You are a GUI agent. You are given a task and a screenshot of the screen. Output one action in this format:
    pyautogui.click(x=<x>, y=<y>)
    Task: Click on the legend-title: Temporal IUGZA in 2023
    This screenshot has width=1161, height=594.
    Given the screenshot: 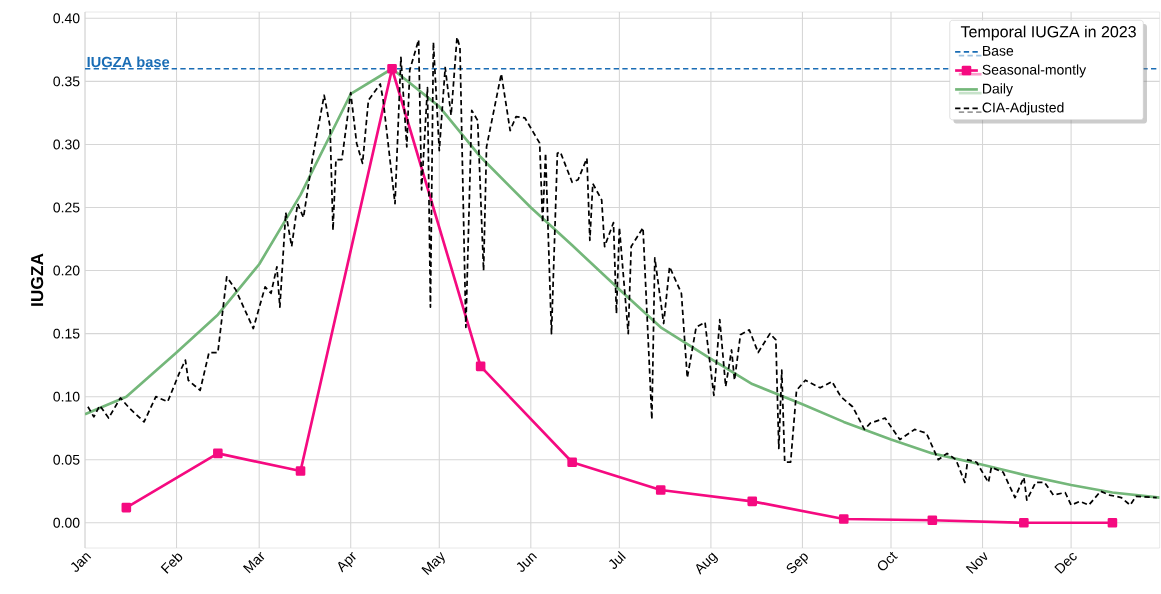 What is the action you would take?
    pyautogui.click(x=1048, y=33)
    